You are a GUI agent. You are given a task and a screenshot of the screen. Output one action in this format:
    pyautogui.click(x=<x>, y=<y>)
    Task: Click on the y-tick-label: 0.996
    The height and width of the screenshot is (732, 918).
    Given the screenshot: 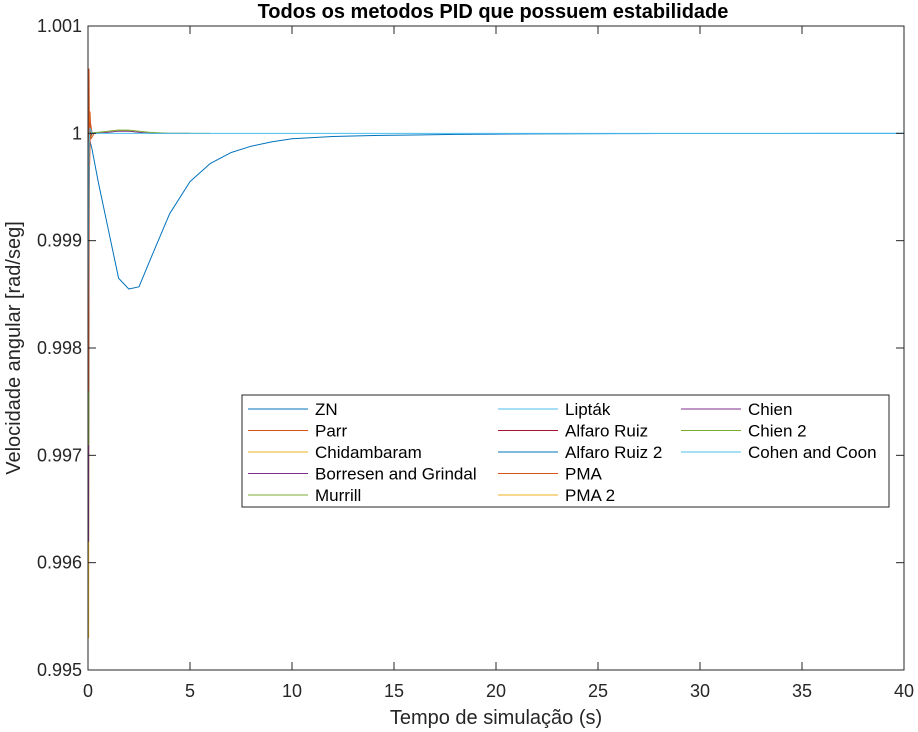 What is the action you would take?
    pyautogui.click(x=59, y=563)
    